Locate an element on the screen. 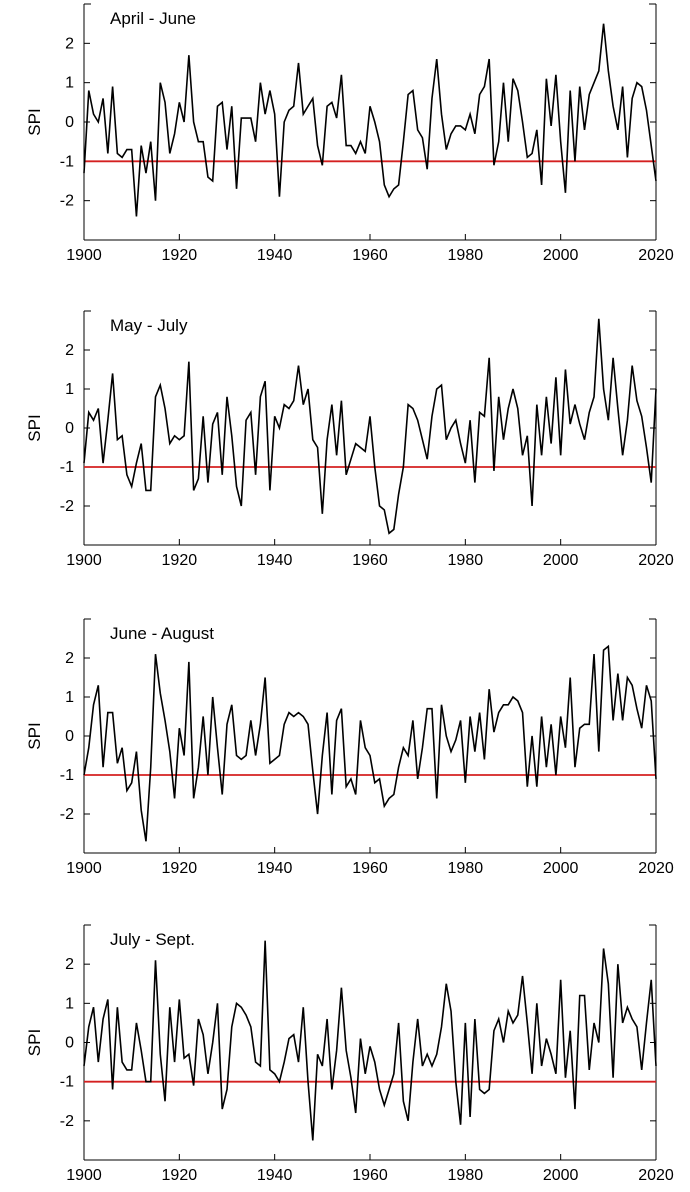 The width and height of the screenshot is (690, 1192). panel-title: June - August is located at coordinates (162, 633).